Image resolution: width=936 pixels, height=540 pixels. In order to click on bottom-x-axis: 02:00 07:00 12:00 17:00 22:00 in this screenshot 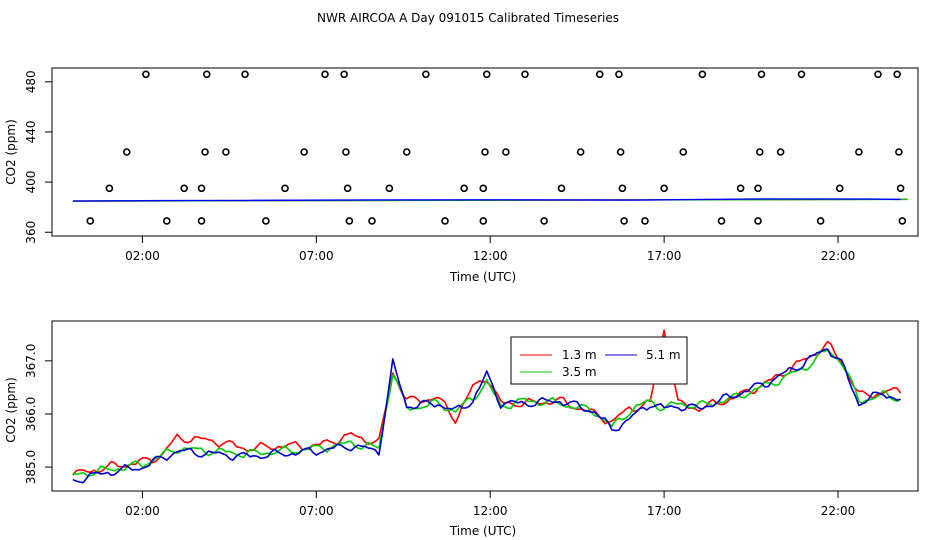, I will do `click(490, 504)`.